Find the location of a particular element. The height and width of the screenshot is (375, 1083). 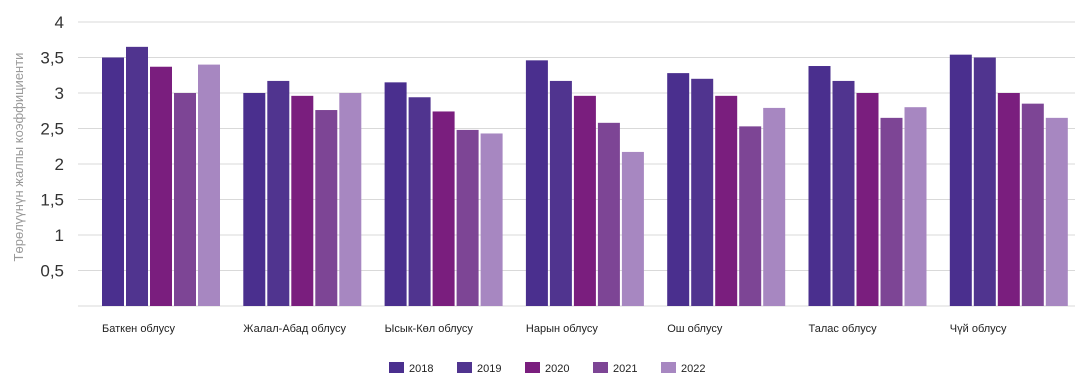

y-tick-label: 2 is located at coordinates (59, 164).